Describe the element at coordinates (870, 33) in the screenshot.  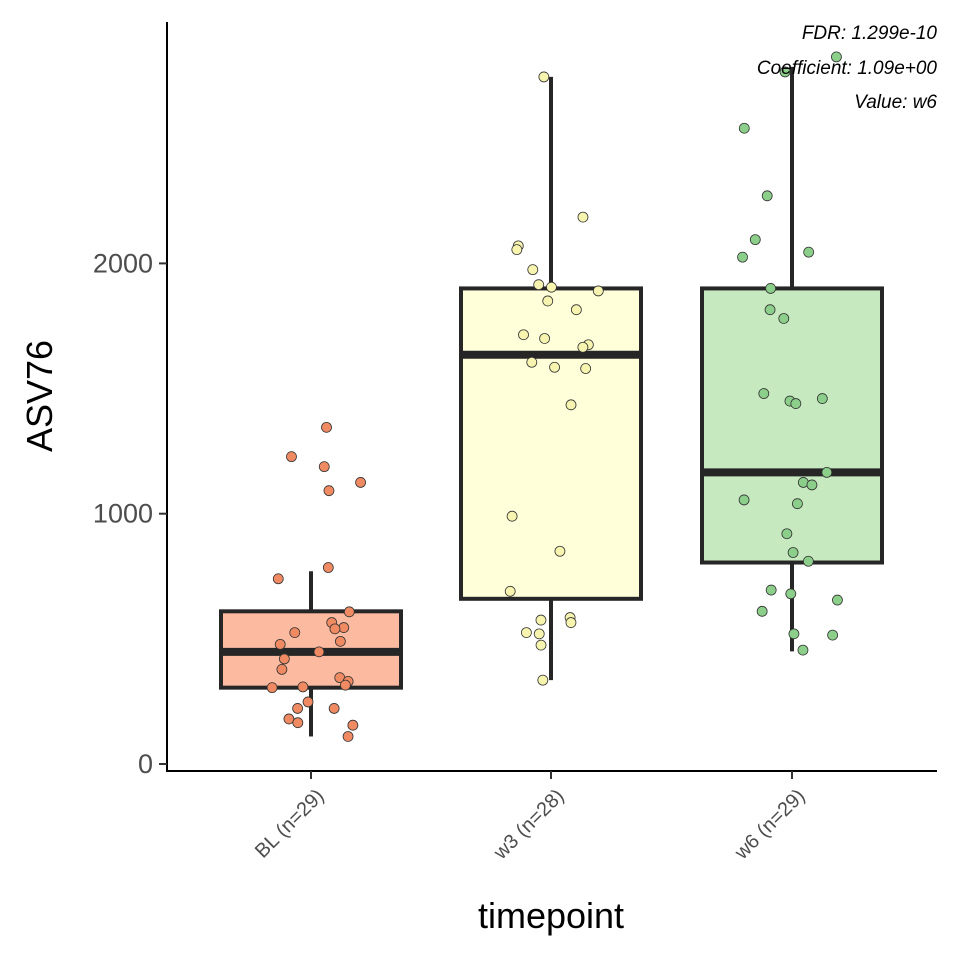
I see `fdr-annotation: FDR: 1.299e-10` at that location.